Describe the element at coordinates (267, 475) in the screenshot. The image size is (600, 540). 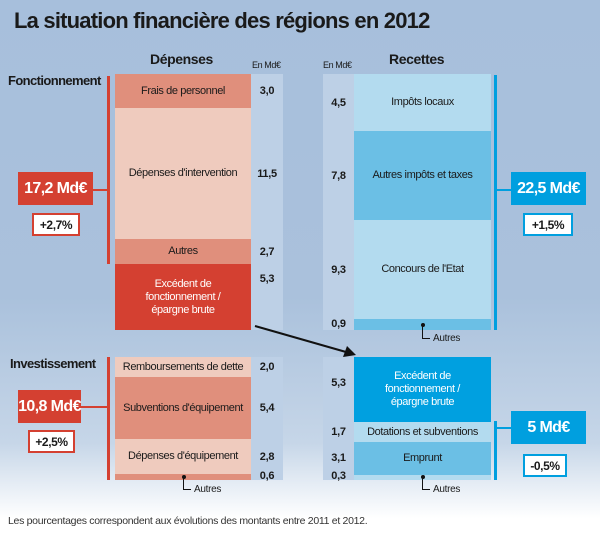
I see `value: 0,6` at that location.